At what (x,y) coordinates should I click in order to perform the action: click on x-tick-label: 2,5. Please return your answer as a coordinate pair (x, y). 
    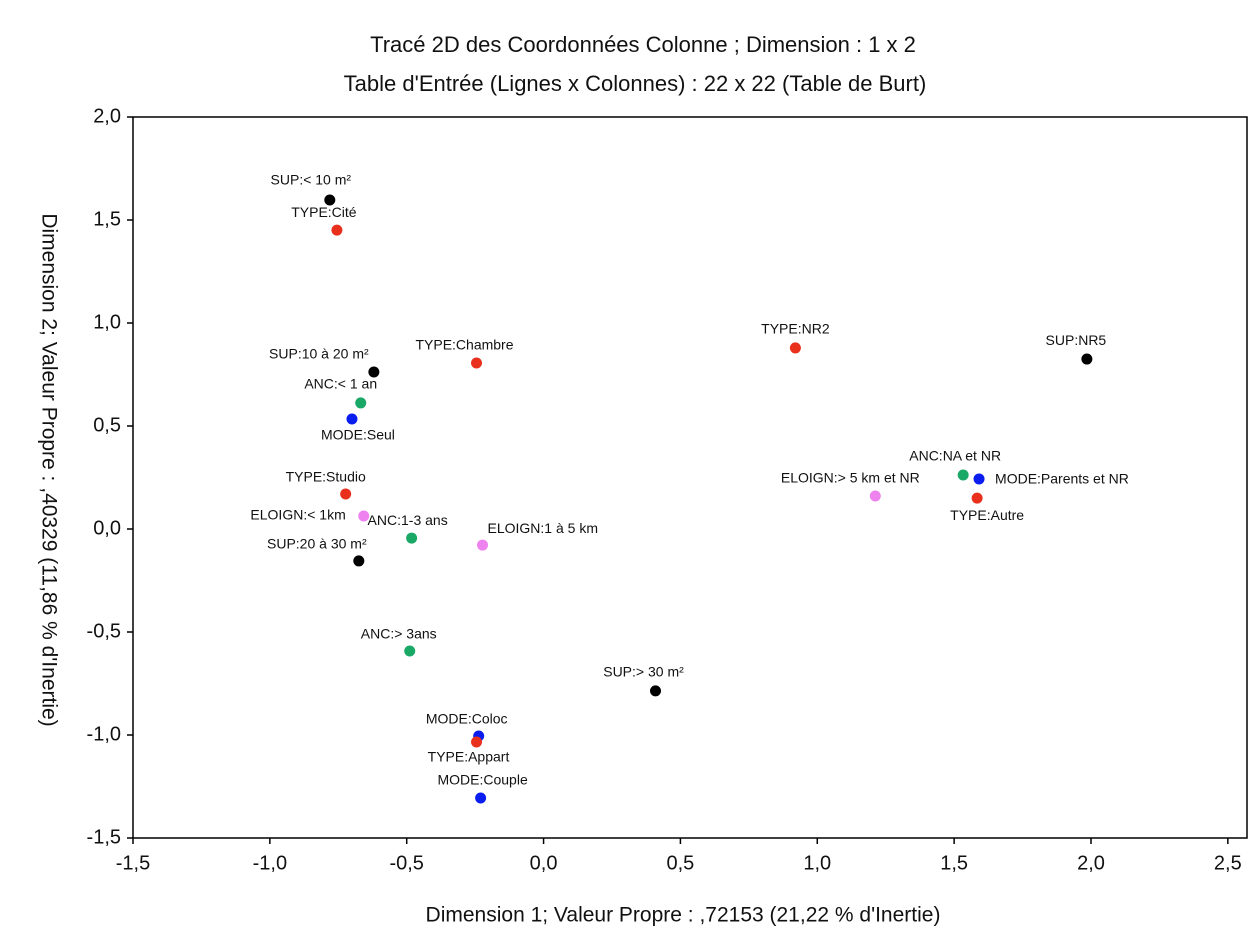
    Looking at the image, I should click on (1228, 863).